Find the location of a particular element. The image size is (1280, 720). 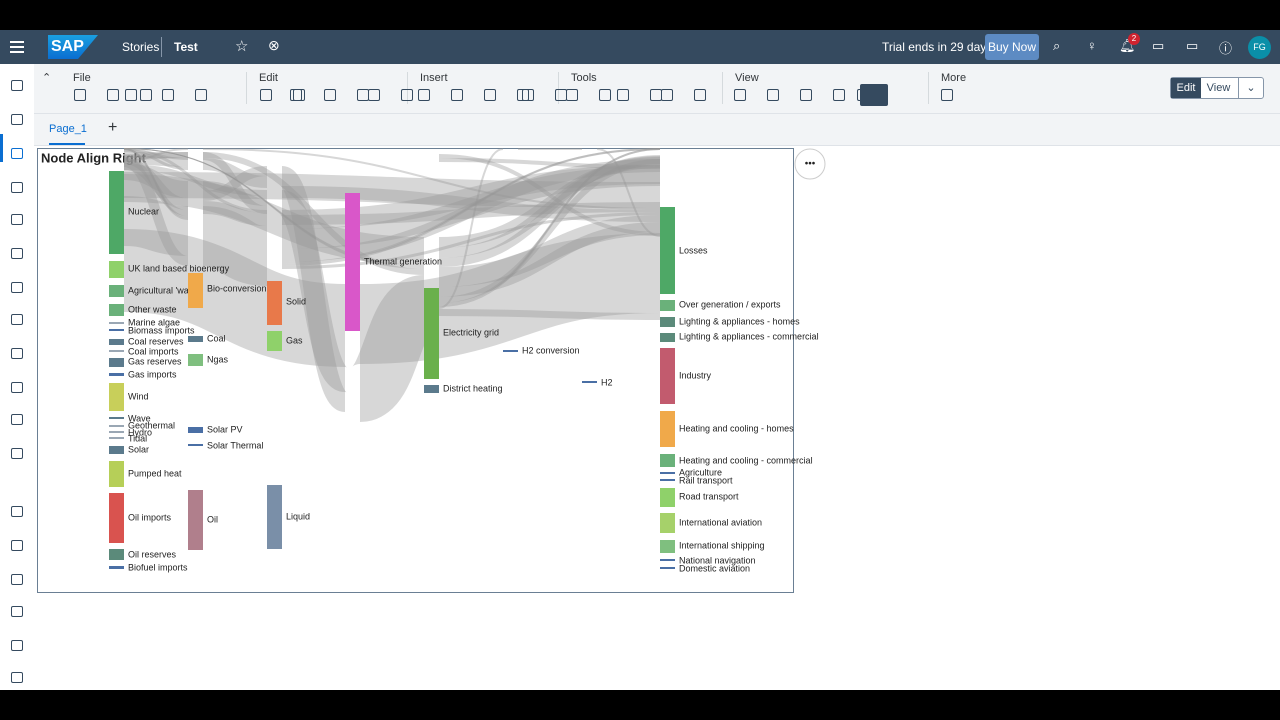

chat-icon: ▭ is located at coordinates (1158, 45).